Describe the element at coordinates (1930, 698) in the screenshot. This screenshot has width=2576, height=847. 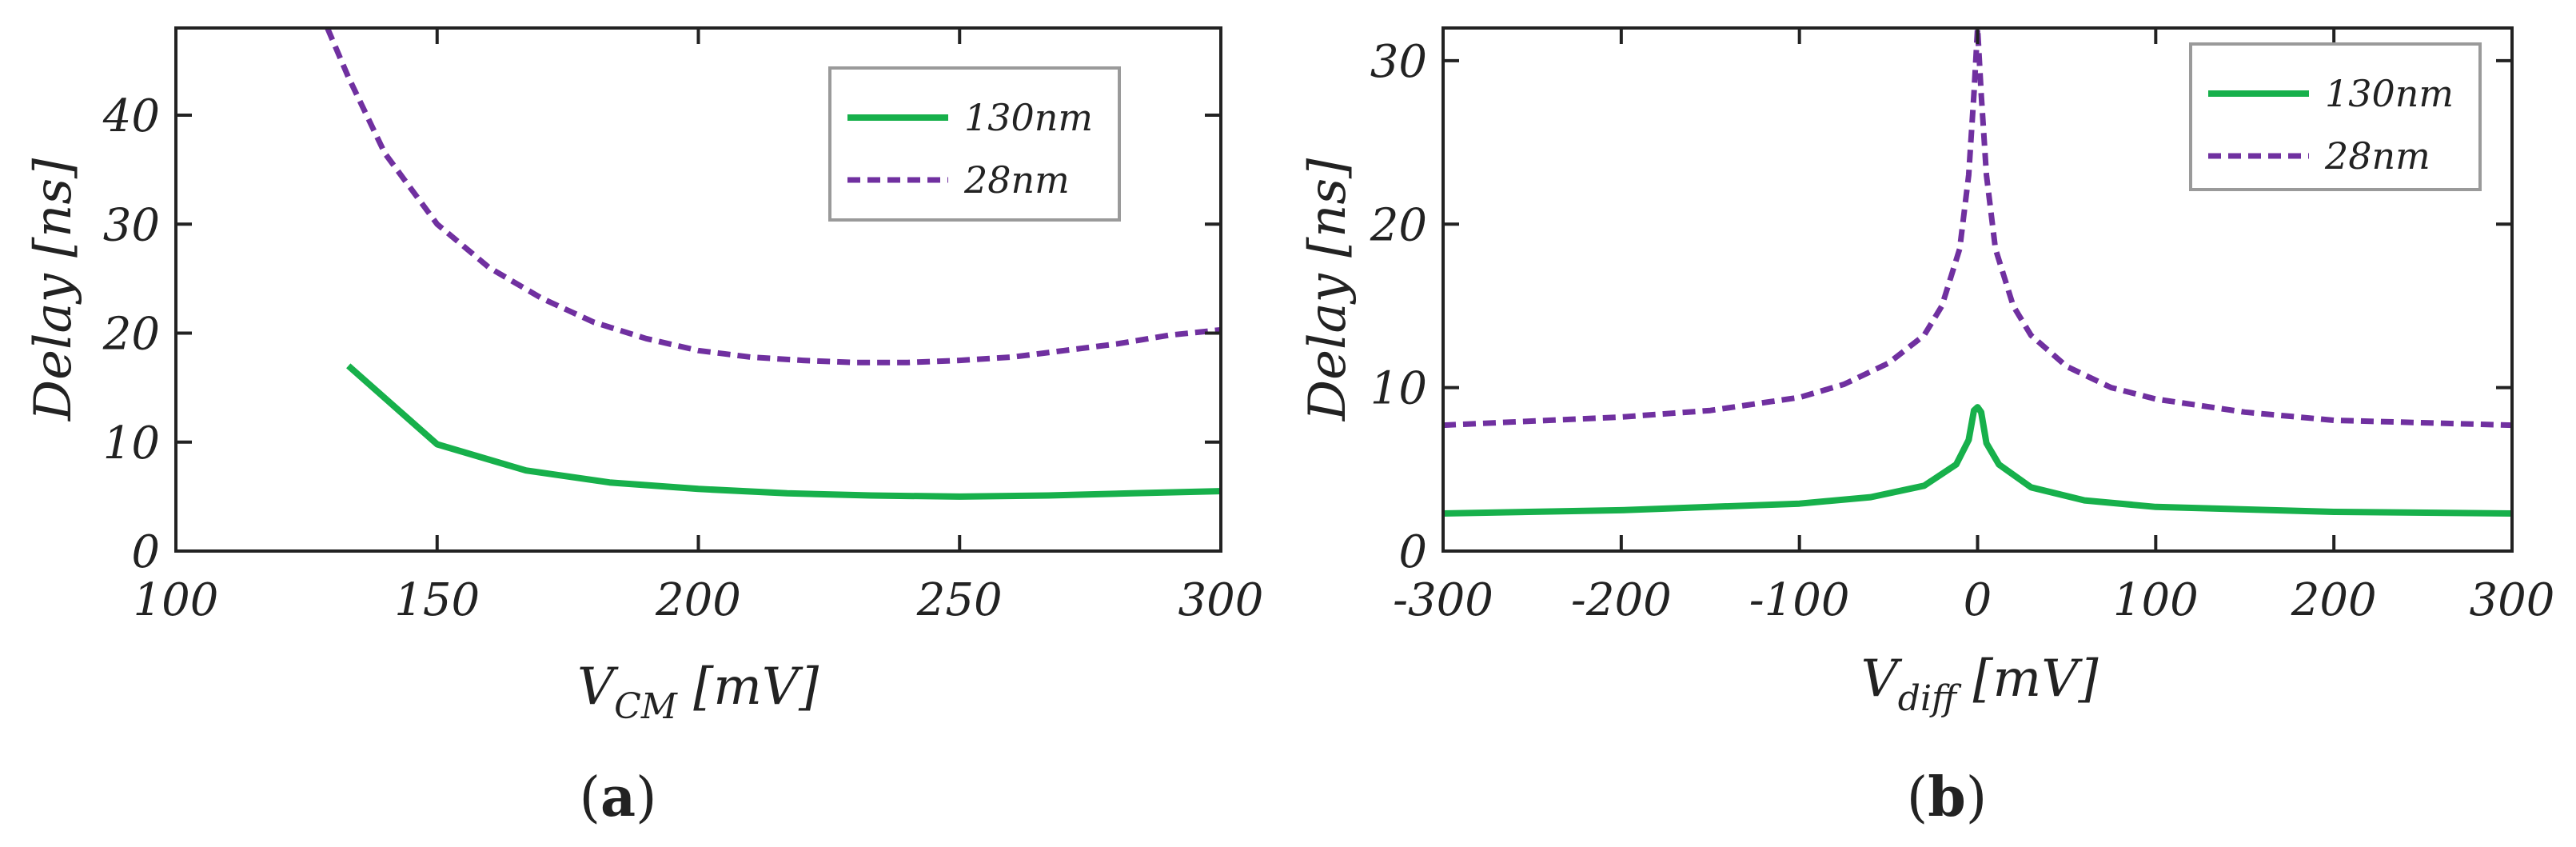
I see `panel-b-x-axis-label-sub: diff` at that location.